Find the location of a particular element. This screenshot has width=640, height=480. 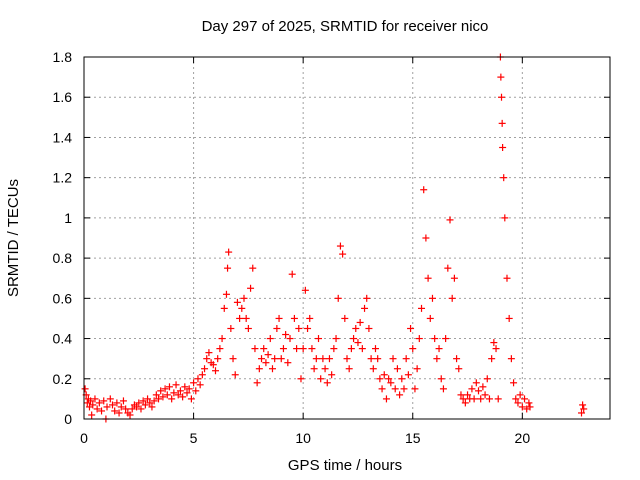

x-tick-label: 0 is located at coordinates (84, 438).